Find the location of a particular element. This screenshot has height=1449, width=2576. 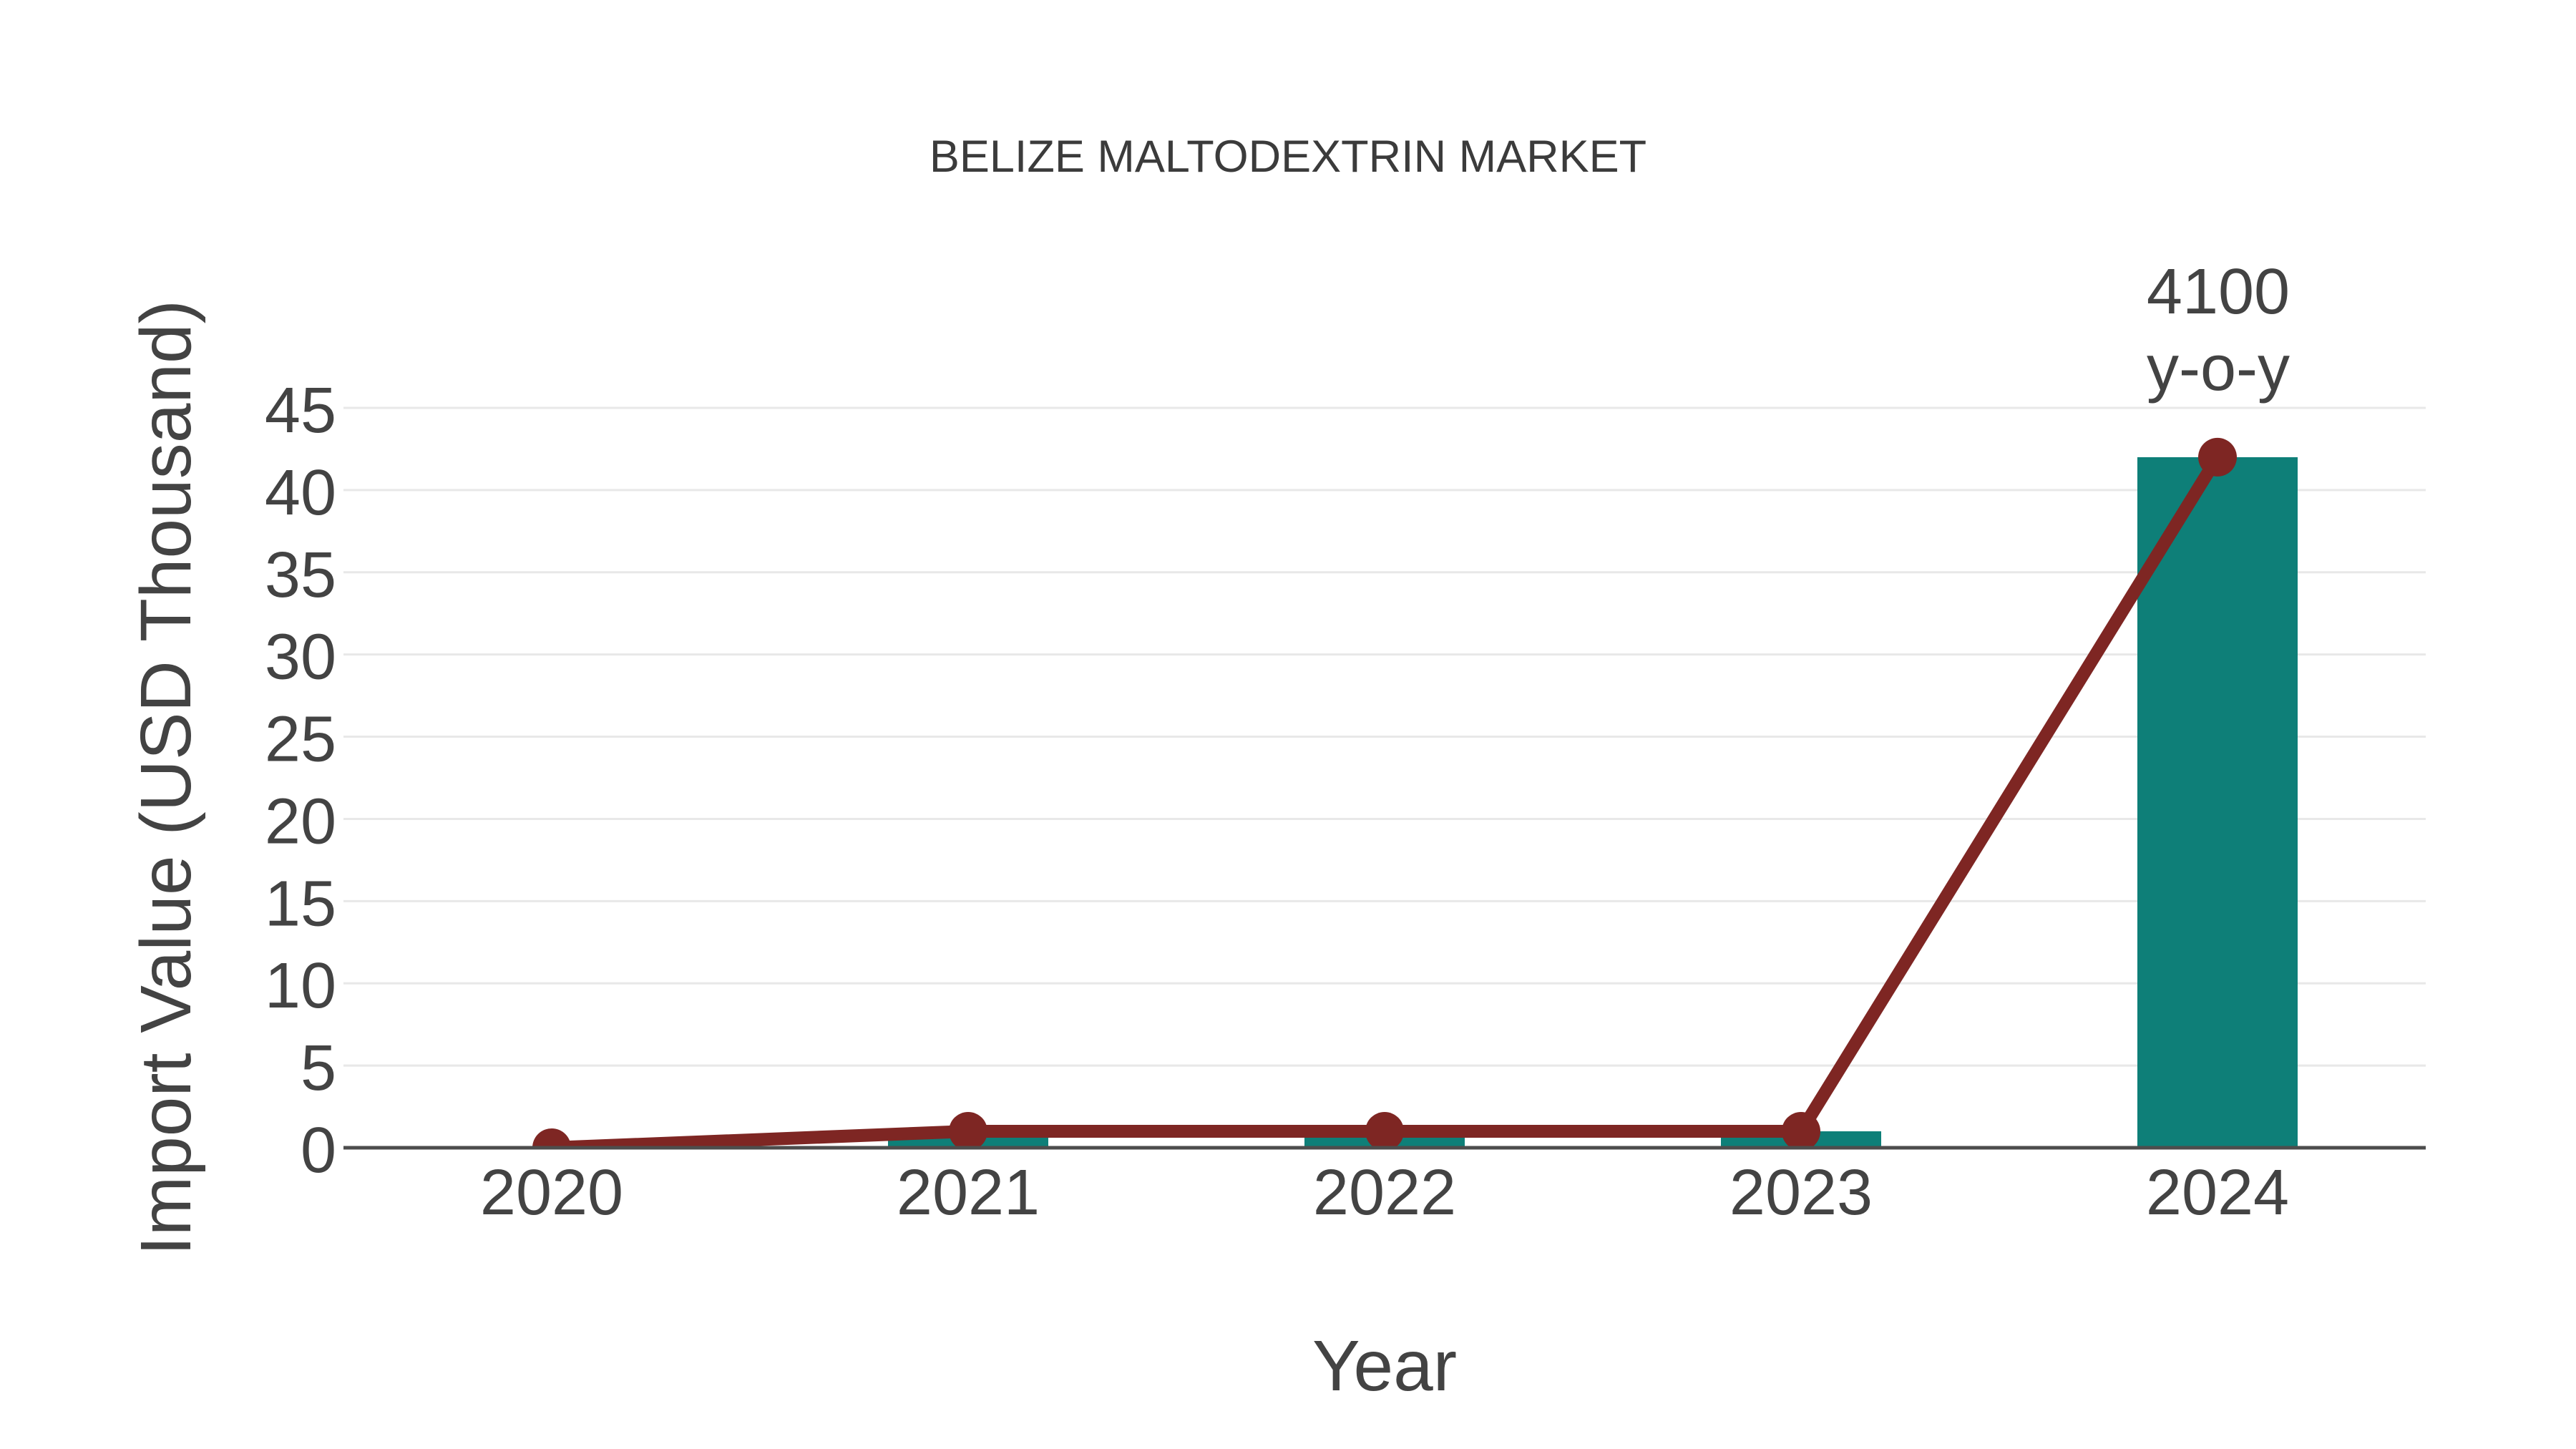

annotation-label: y-o-y is located at coordinates (2218, 368).